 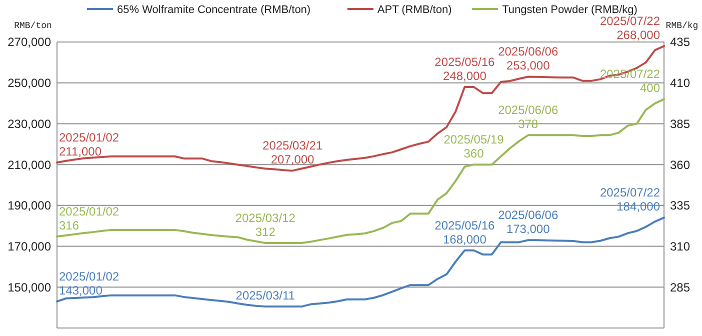 I want to click on data-label: 2025/06/06 173,000, so click(x=528, y=222).